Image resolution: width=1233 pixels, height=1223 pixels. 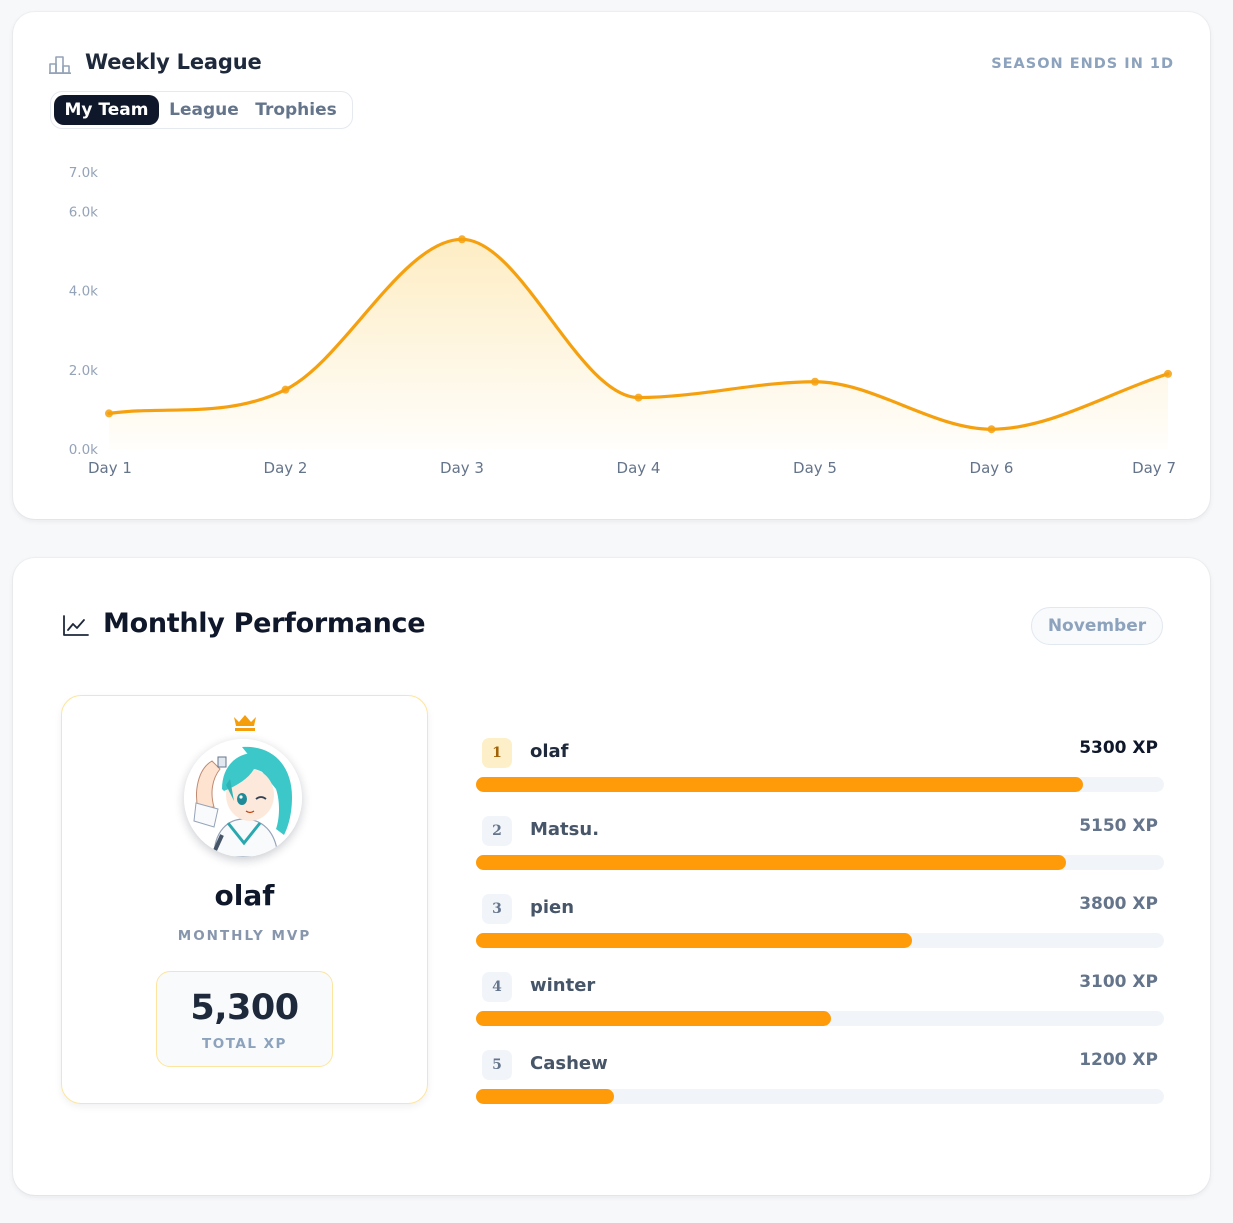 I want to click on x-tick-label: Day 1, so click(x=110, y=468).